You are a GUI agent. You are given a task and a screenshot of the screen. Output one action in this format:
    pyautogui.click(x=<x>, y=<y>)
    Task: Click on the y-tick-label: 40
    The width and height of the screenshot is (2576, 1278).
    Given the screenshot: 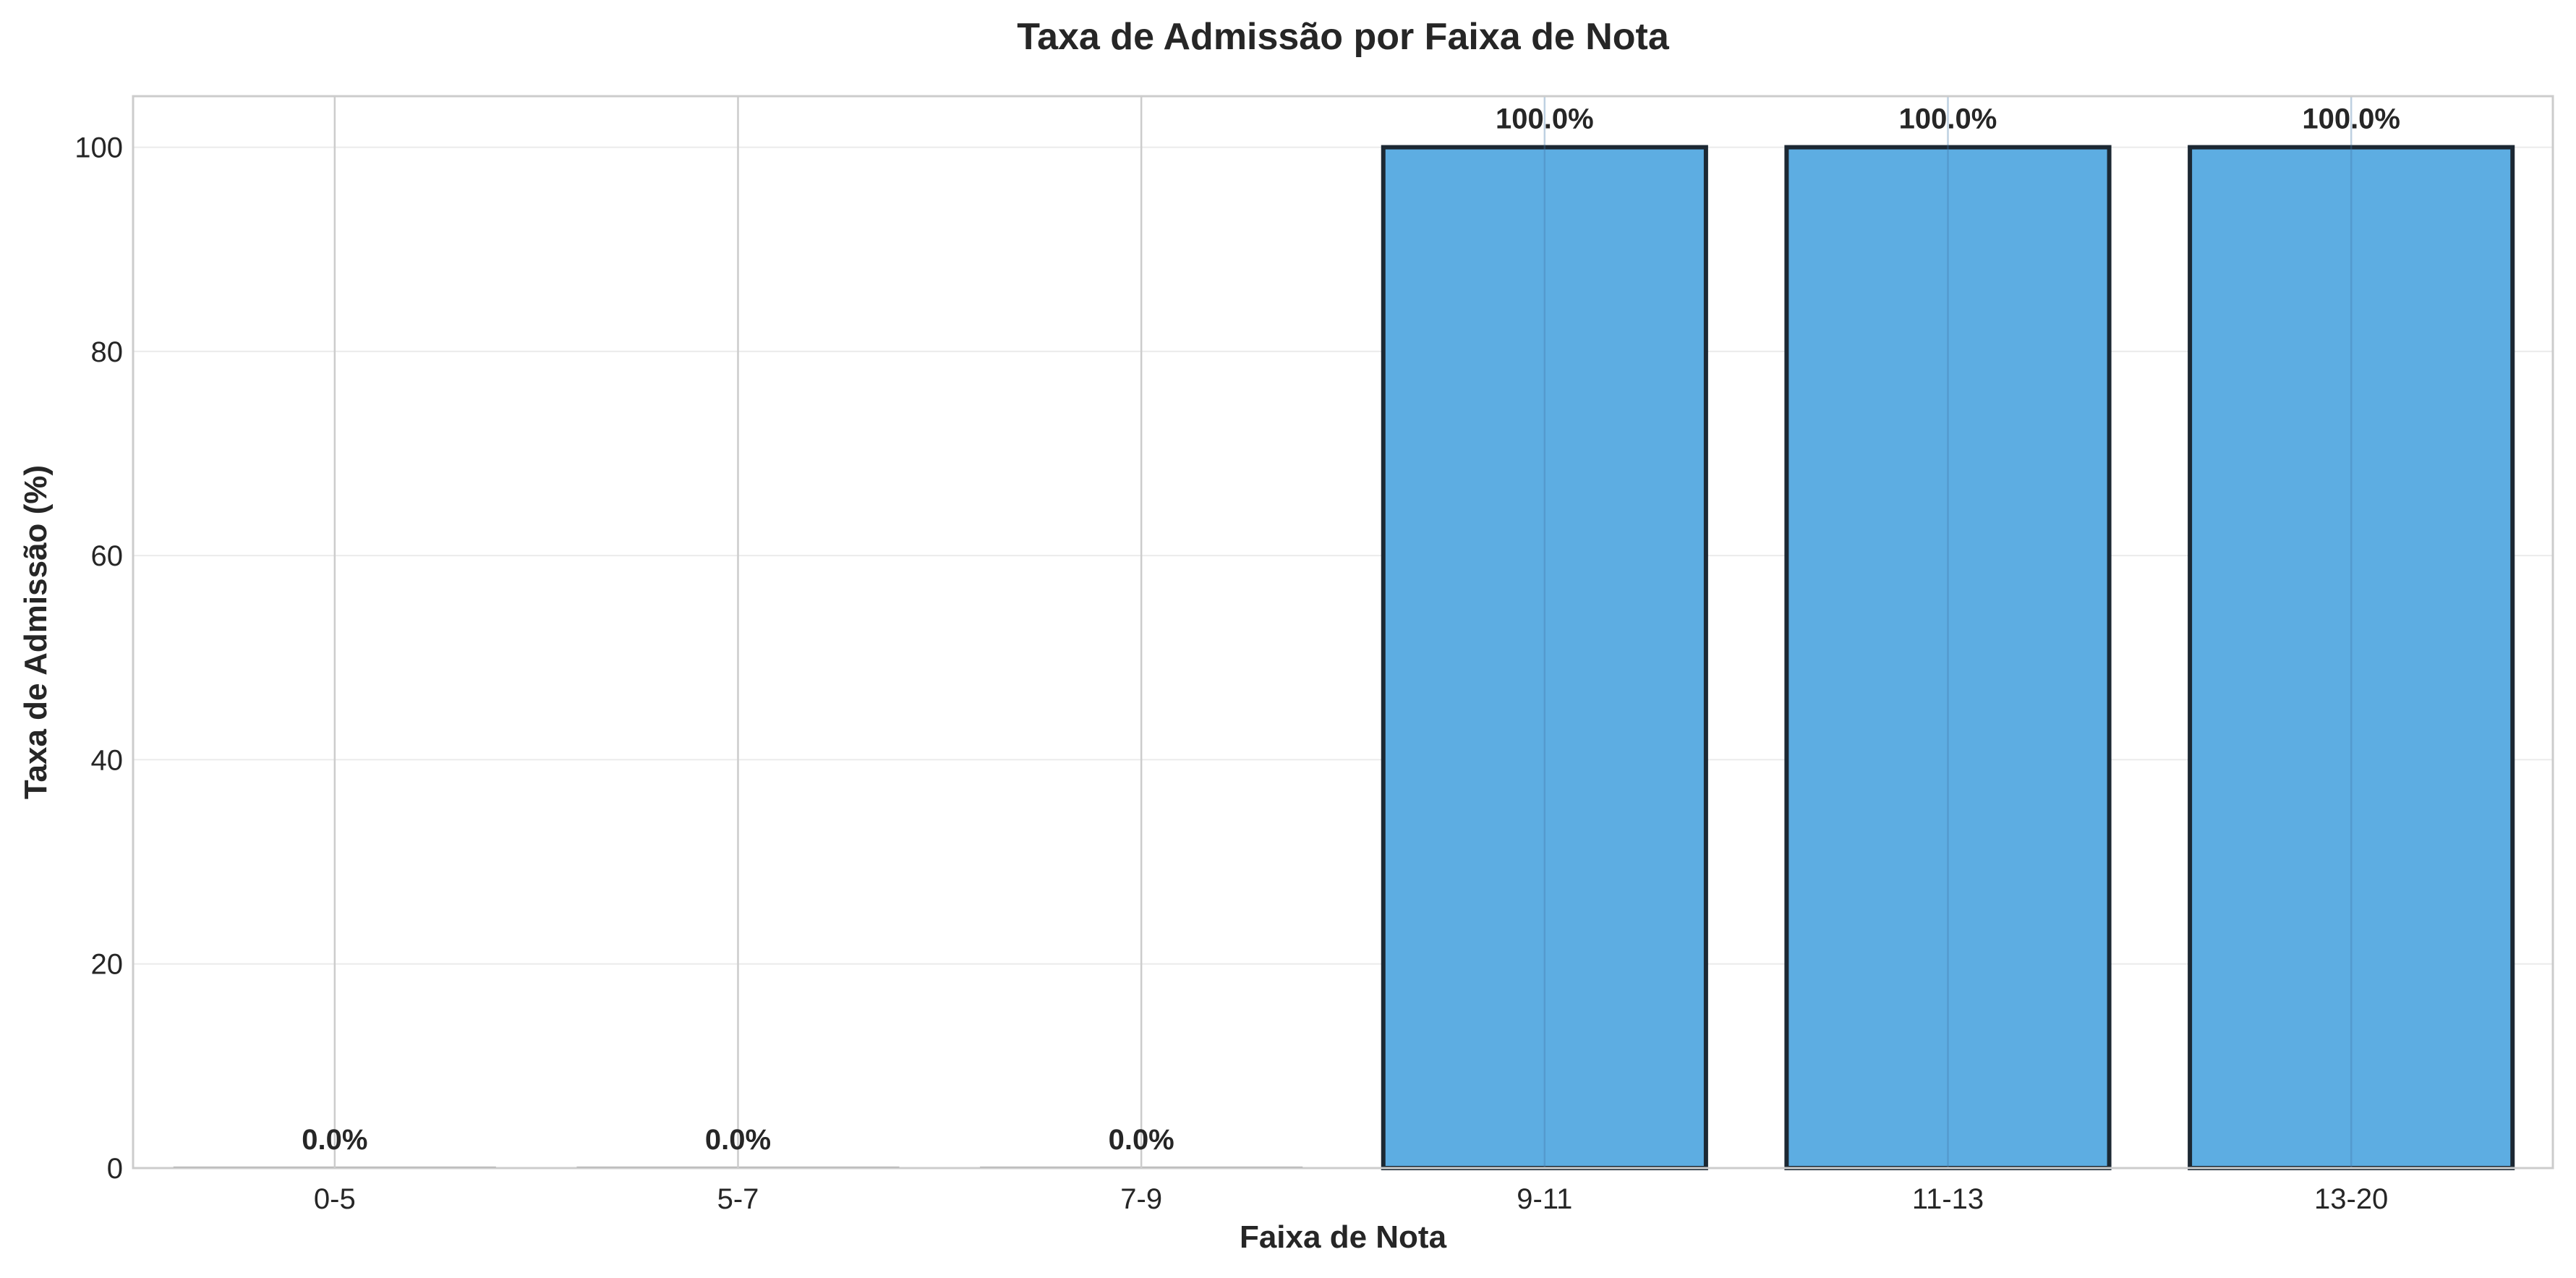 What is the action you would take?
    pyautogui.click(x=107, y=760)
    